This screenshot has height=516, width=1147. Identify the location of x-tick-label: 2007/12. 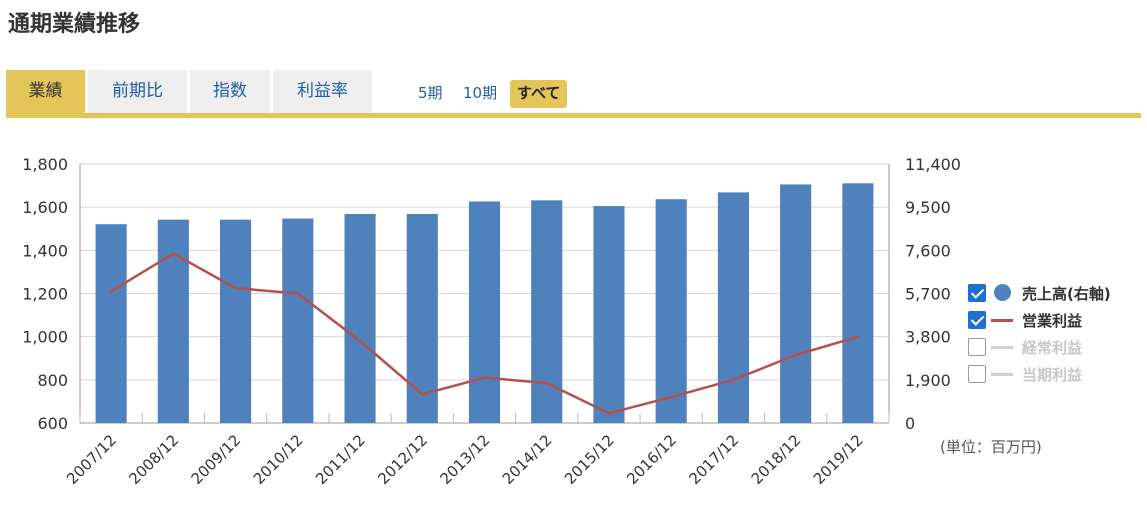
(91, 459).